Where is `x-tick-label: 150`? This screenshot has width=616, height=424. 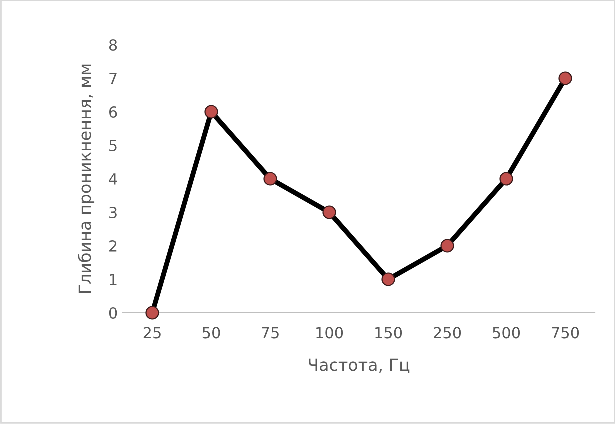 x-tick-label: 150 is located at coordinates (389, 333).